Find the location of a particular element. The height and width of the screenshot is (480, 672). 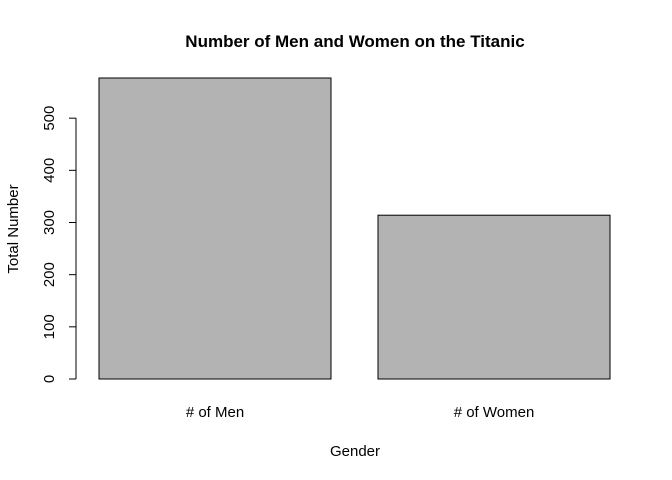

y-tick-label: 500 is located at coordinates (49, 118).